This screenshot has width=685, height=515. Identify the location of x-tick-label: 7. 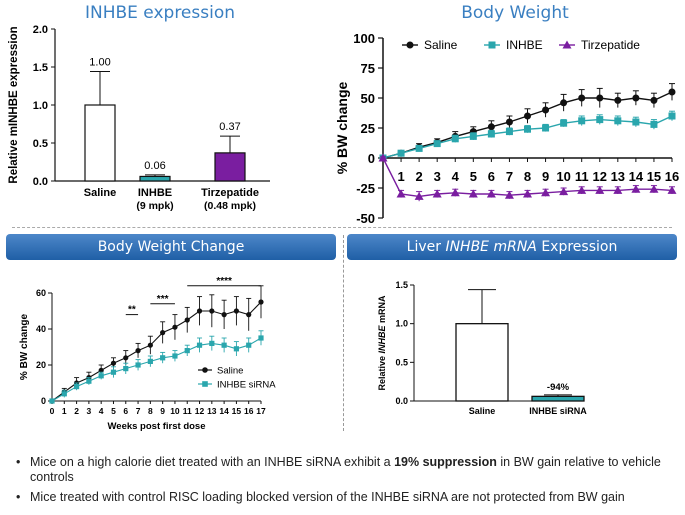
(138, 411).